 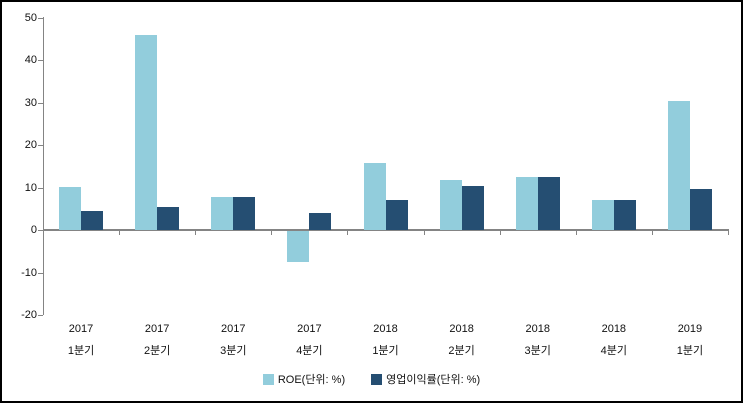 What do you see at coordinates (526, 203) in the screenshot?
I see `bar-roe-2018-3분기` at bounding box center [526, 203].